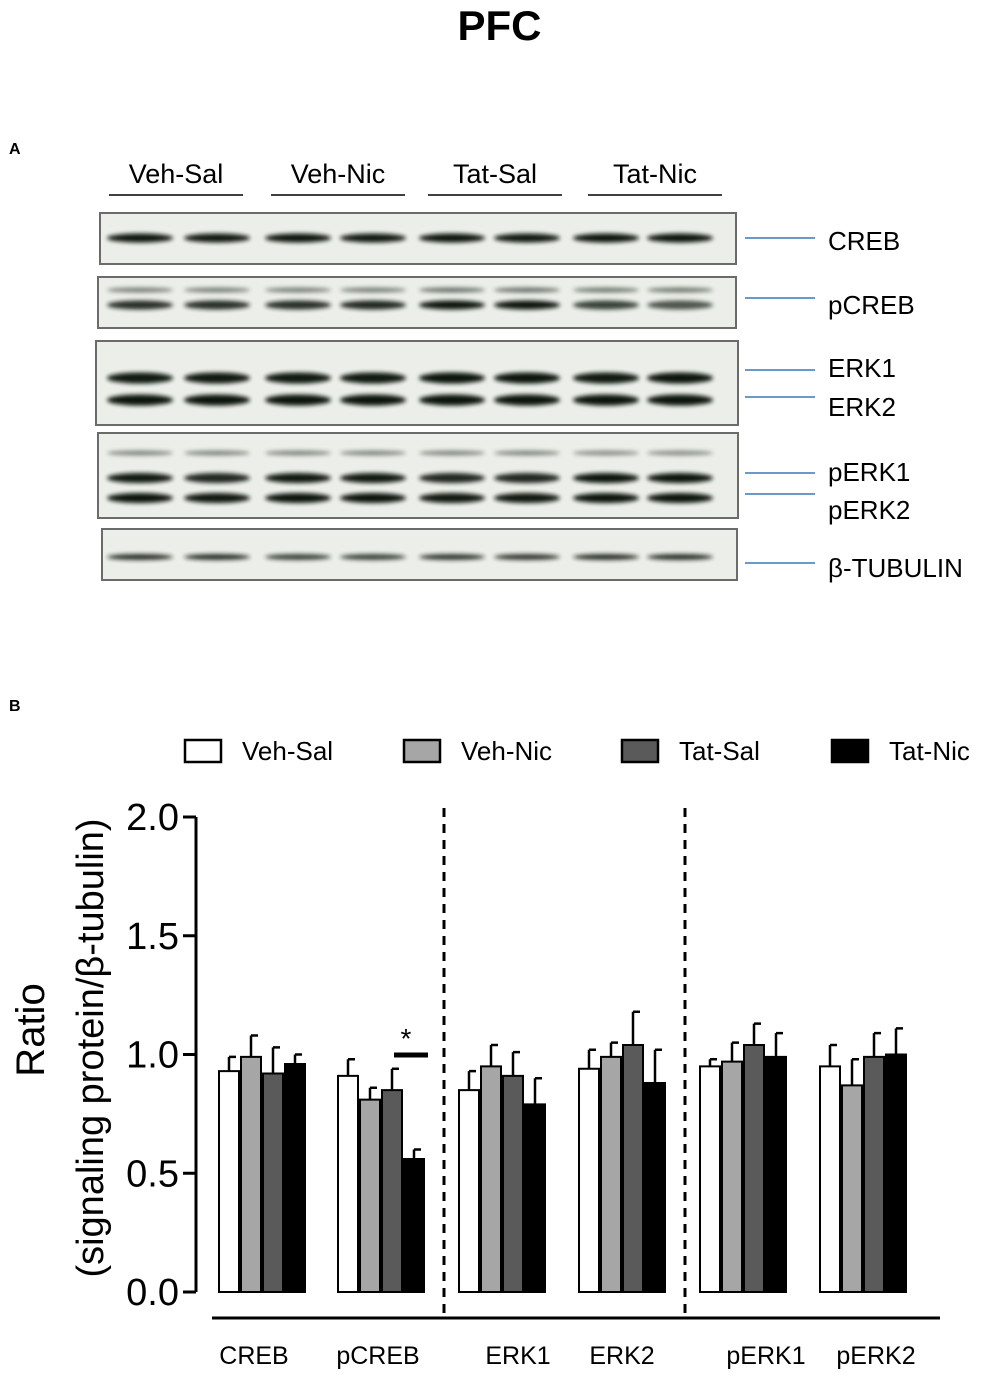  Describe the element at coordinates (754, 1168) in the screenshot. I see `bar-tat-sal-perk1` at that location.